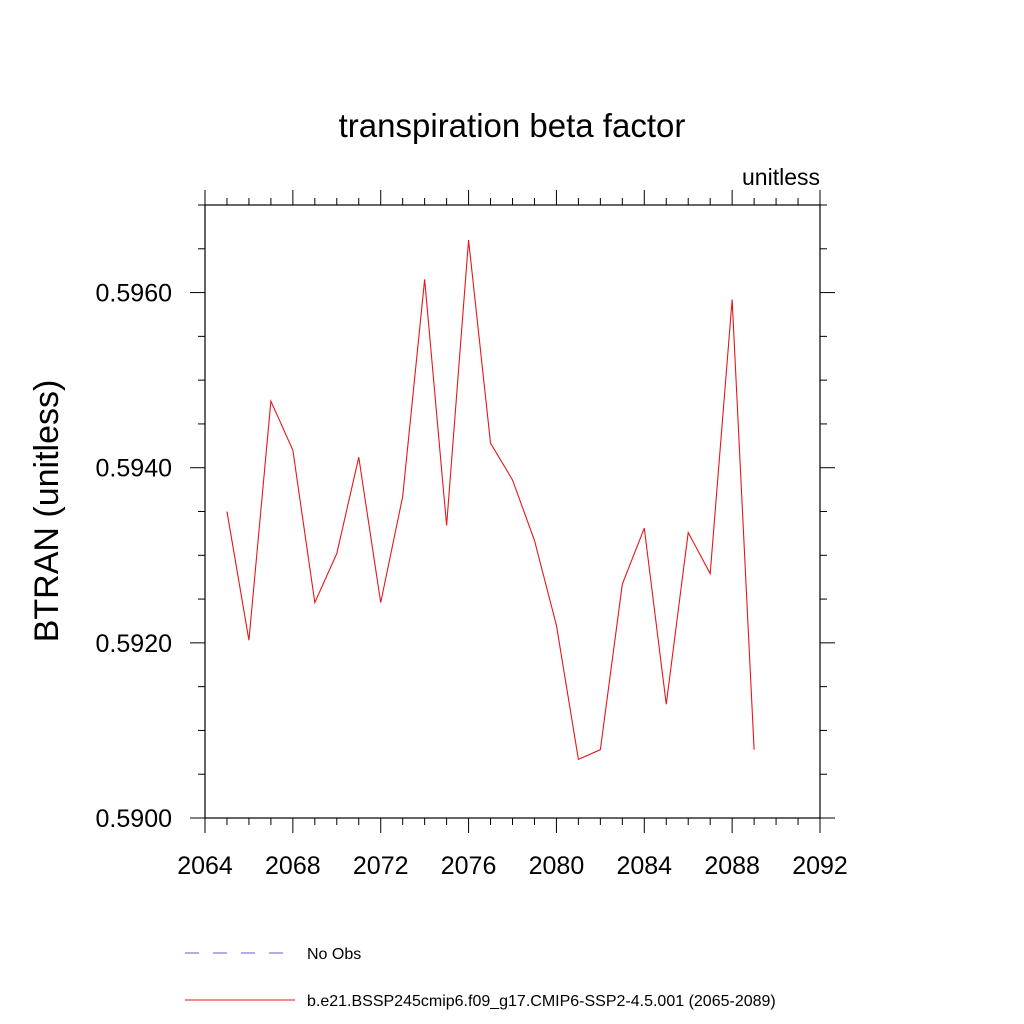 The image size is (1024, 1024). What do you see at coordinates (205, 866) in the screenshot?
I see `x-tick-label: 2064` at bounding box center [205, 866].